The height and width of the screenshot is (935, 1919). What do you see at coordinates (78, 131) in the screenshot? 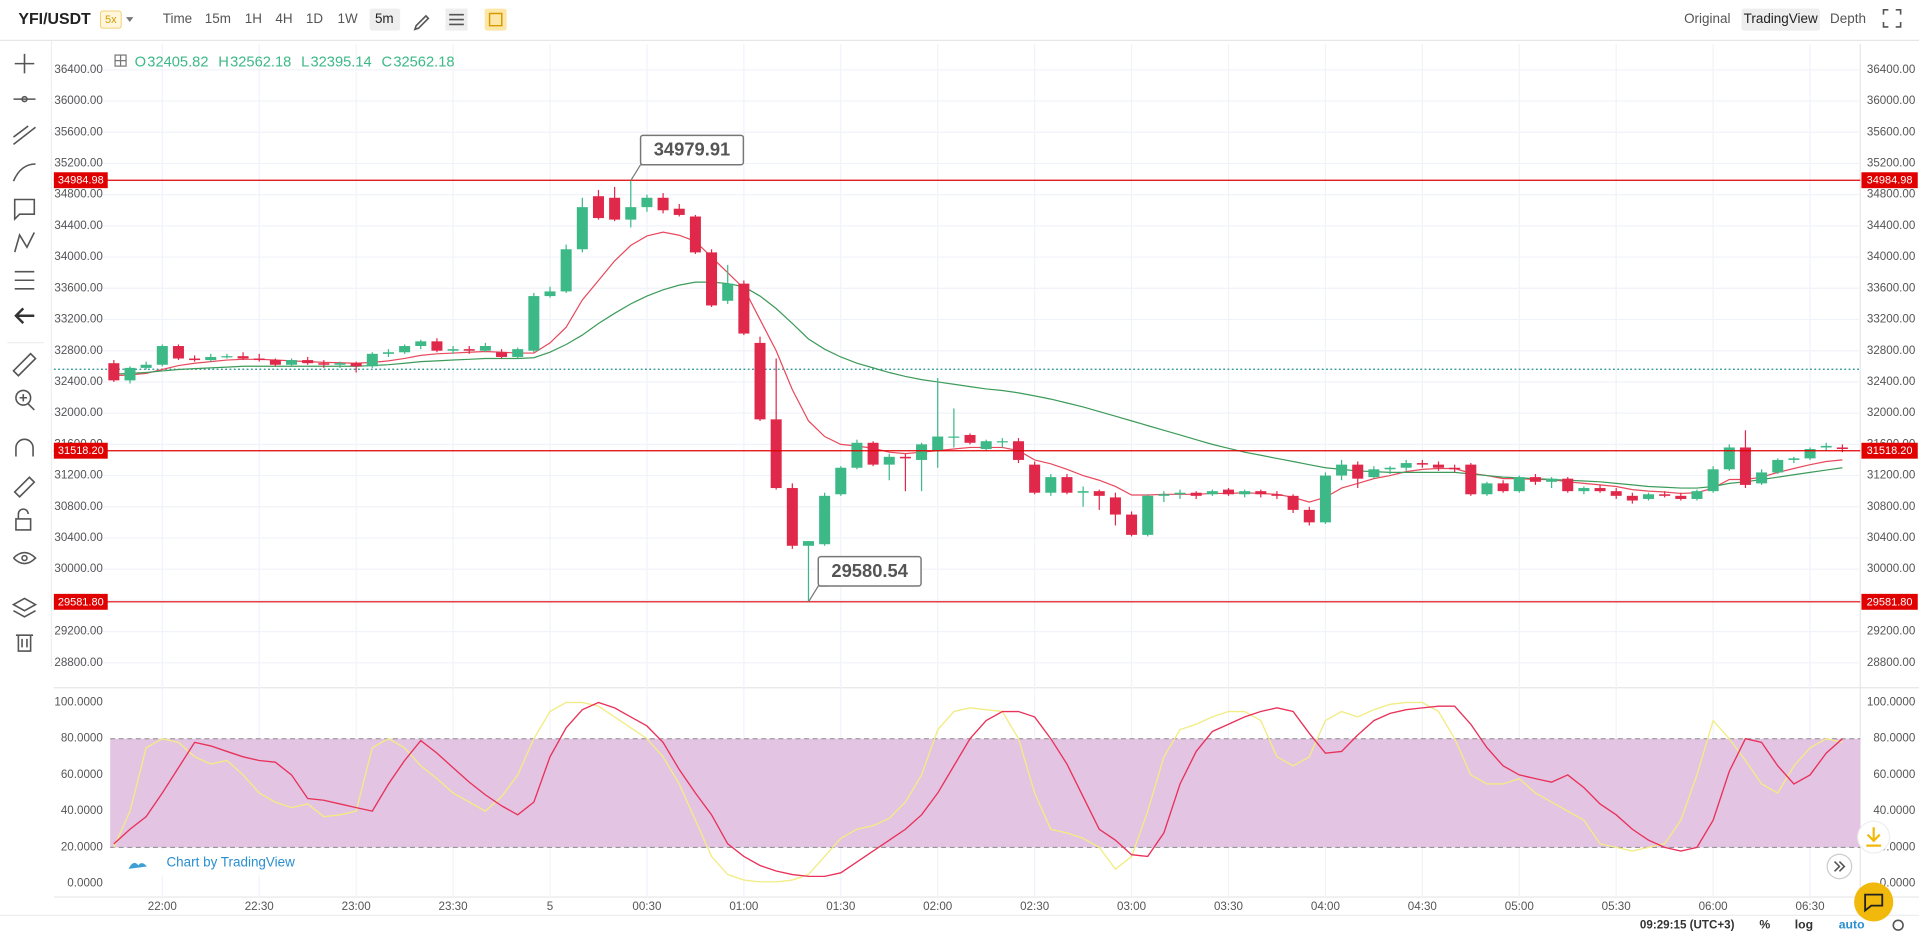
I see `y-tick-label: 35600.00` at bounding box center [78, 131].